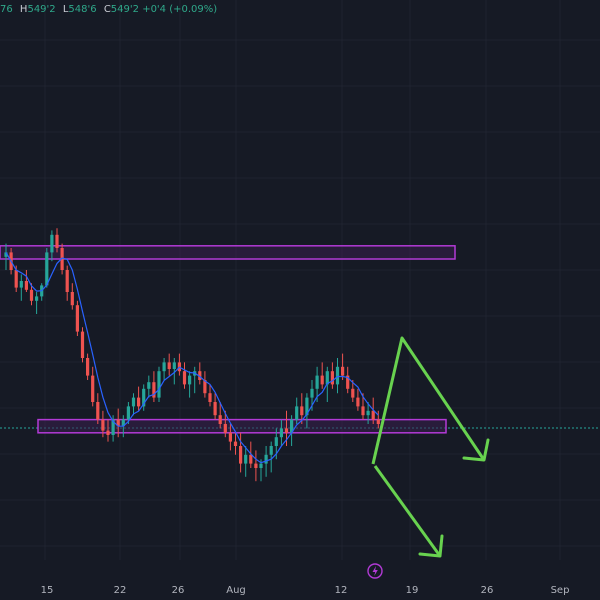 The image size is (600, 600). What do you see at coordinates (428, 400) in the screenshot?
I see `bullish-projection-arrow` at bounding box center [428, 400].